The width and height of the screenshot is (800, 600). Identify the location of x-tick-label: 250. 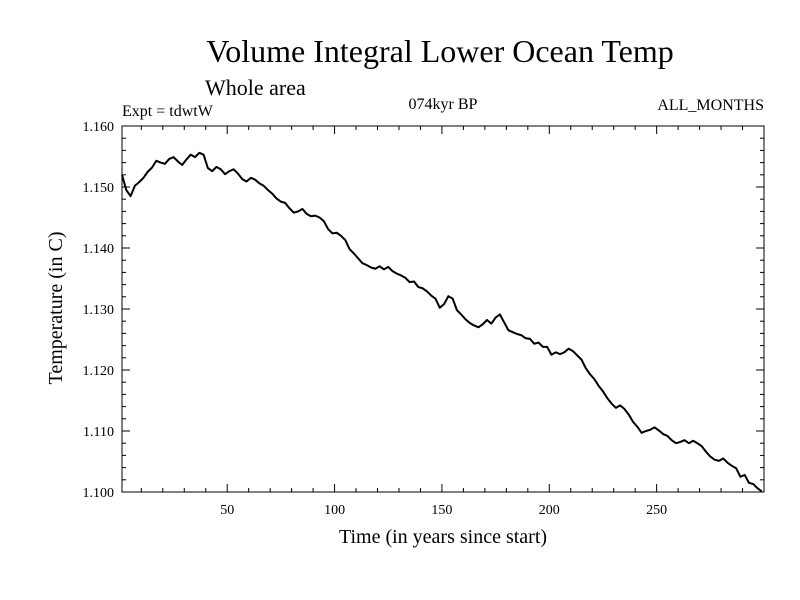
(656, 510).